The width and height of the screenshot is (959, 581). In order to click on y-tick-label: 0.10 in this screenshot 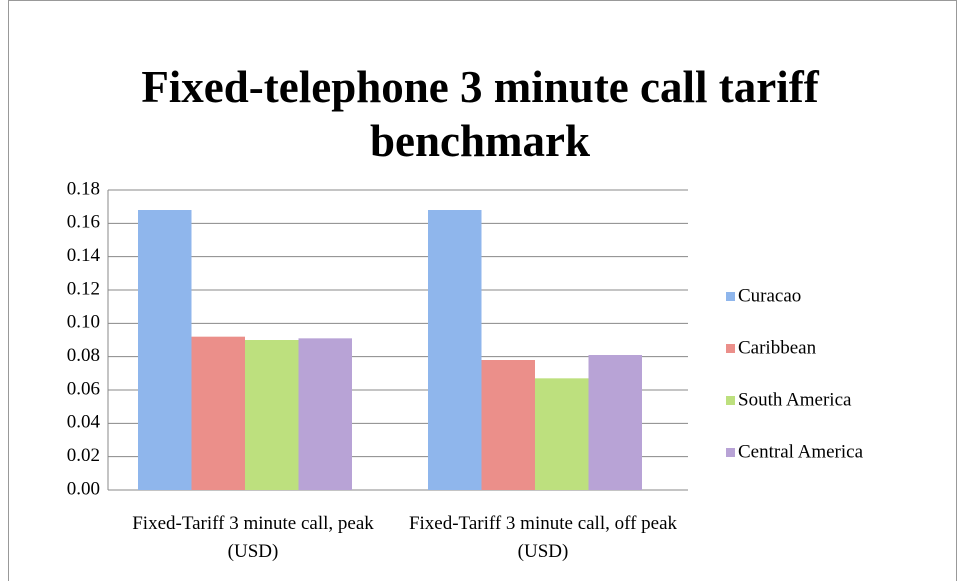, I will do `click(83, 322)`.